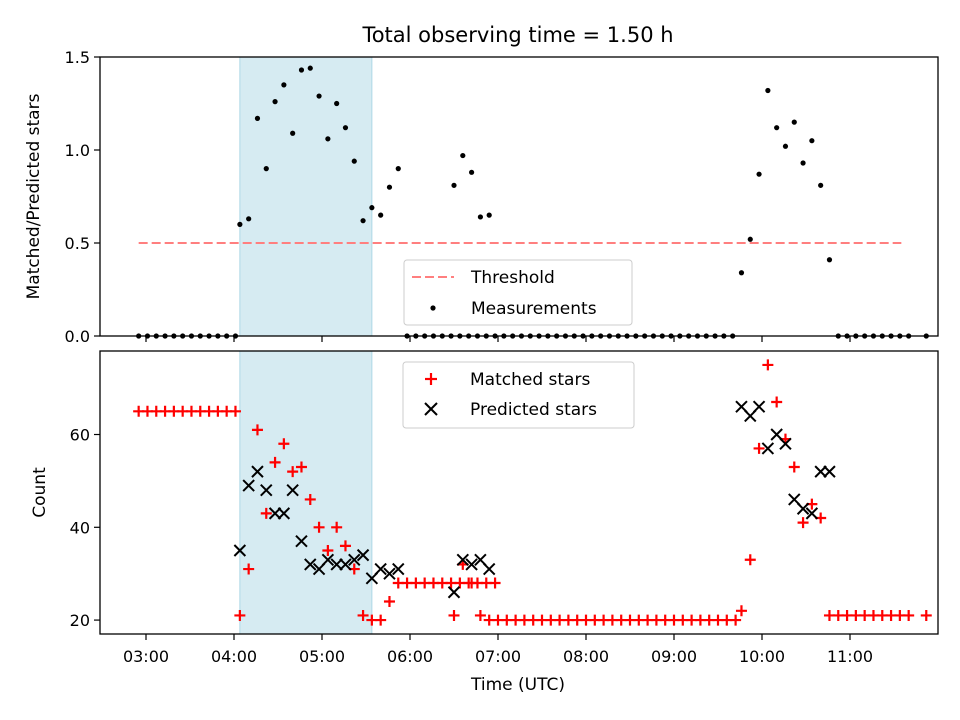 Image resolution: width=960 pixels, height=720 pixels. I want to click on top-y-tick-label: 1.5, so click(77, 57).